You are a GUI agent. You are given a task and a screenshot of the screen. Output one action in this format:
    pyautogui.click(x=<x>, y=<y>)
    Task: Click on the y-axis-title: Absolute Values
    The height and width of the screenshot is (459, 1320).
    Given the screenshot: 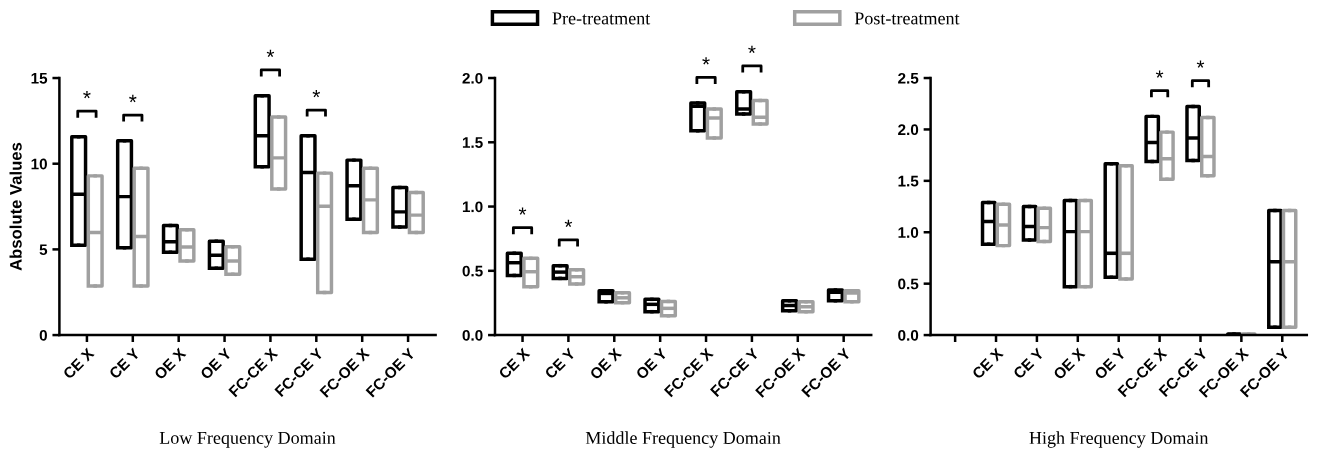 What is the action you would take?
    pyautogui.click(x=15, y=206)
    